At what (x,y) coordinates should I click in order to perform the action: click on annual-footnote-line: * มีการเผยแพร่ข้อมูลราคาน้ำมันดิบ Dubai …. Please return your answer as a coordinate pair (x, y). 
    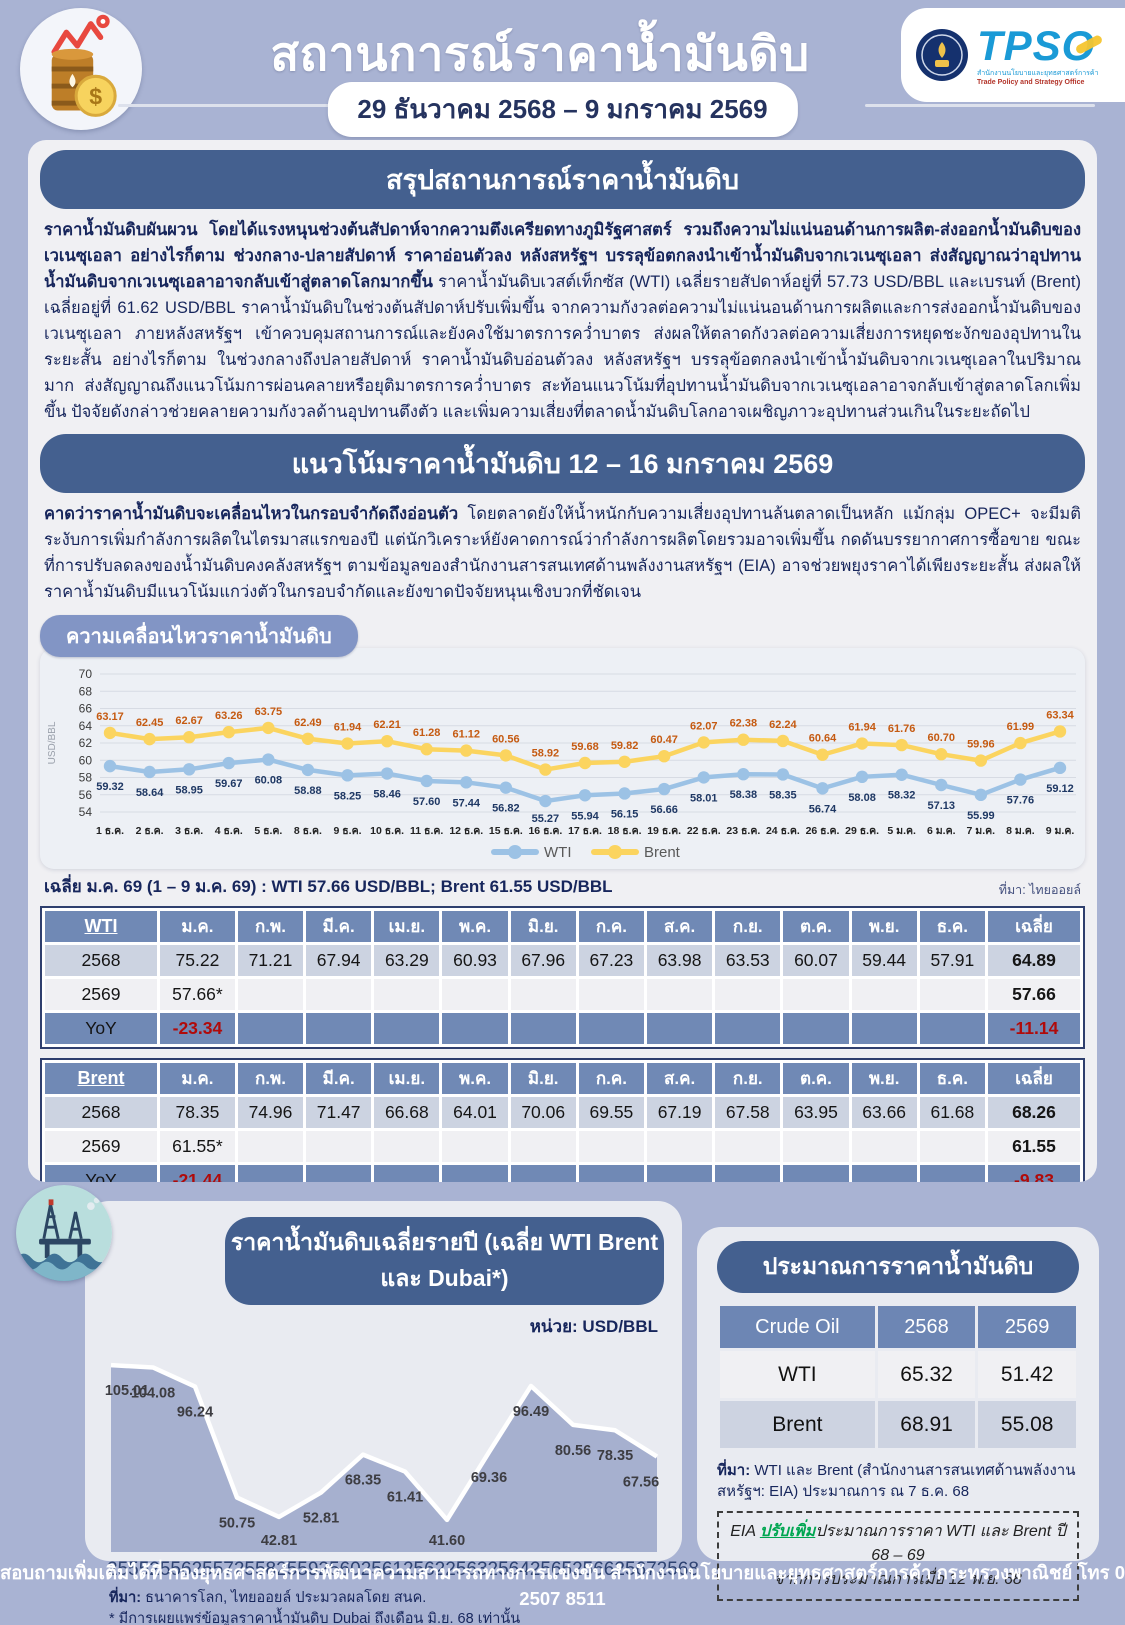
    Looking at the image, I should click on (315, 1618).